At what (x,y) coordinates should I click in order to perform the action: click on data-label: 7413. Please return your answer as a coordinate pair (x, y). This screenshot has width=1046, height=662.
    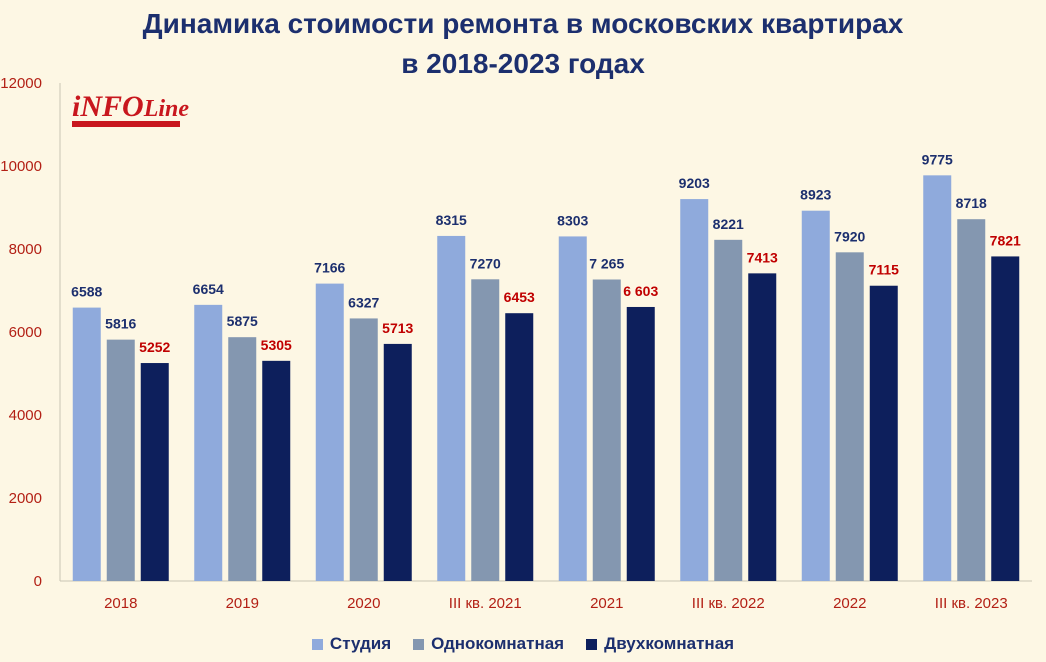
    Looking at the image, I should click on (762, 257).